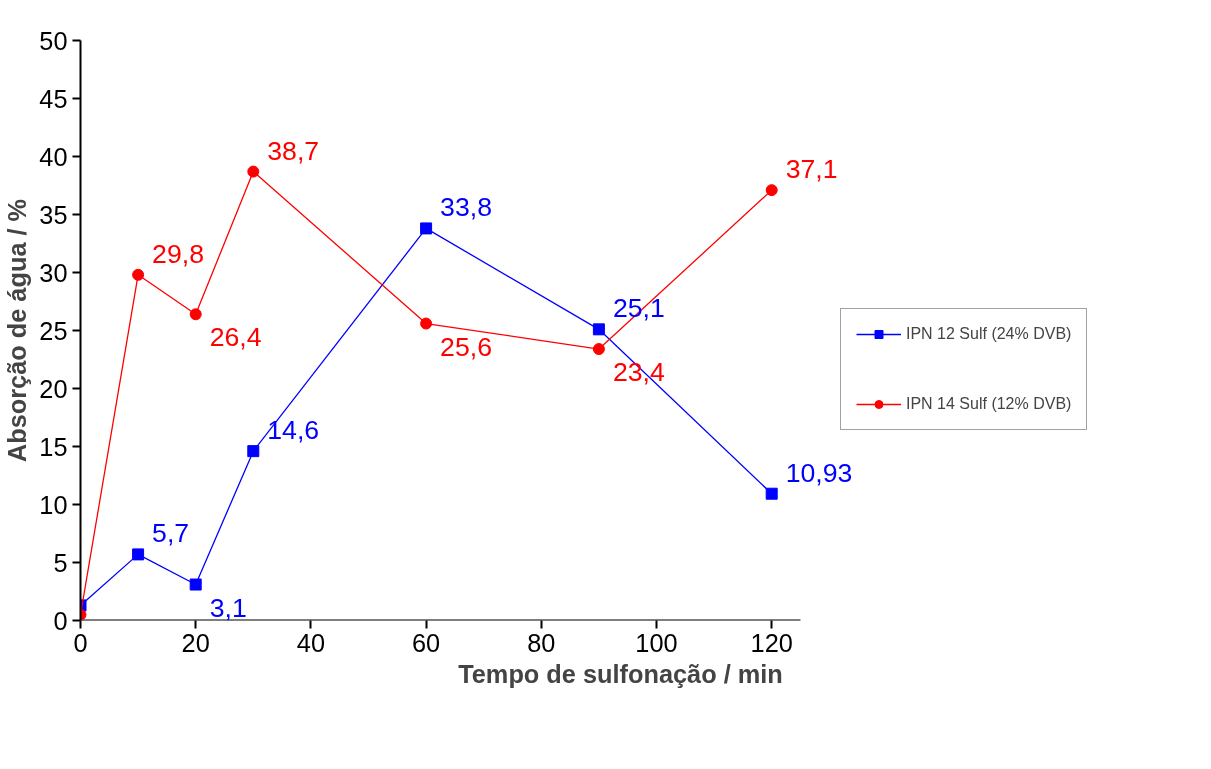  Describe the element at coordinates (541, 642) in the screenshot. I see `x-tick-label: 80` at that location.